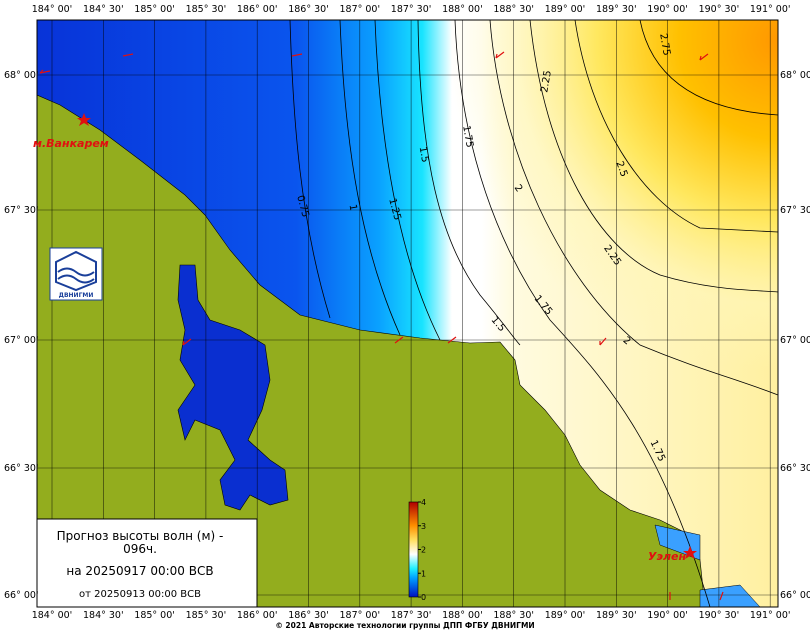 The height and width of the screenshot is (637, 810). What do you see at coordinates (546, 82) in the screenshot?
I see `contour-label: 2.25` at bounding box center [546, 82].